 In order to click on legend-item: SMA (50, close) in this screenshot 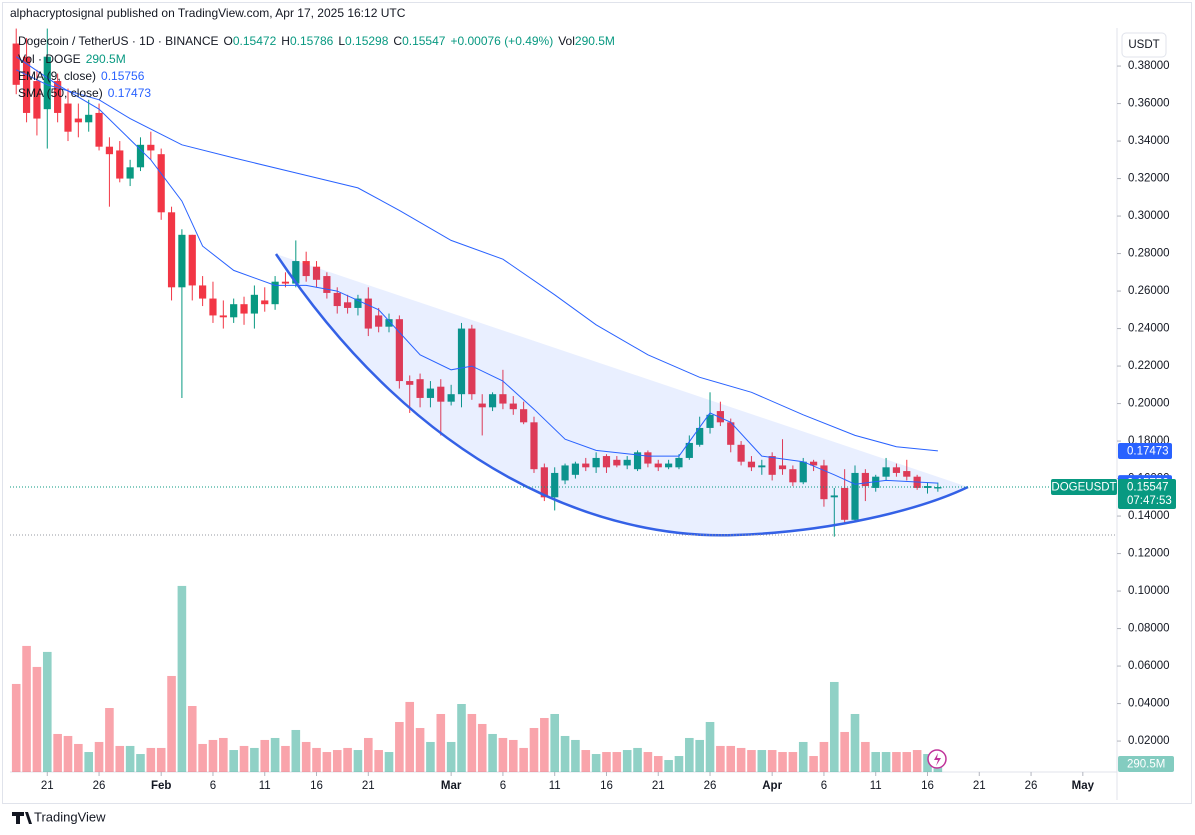, I will do `click(60, 93)`.